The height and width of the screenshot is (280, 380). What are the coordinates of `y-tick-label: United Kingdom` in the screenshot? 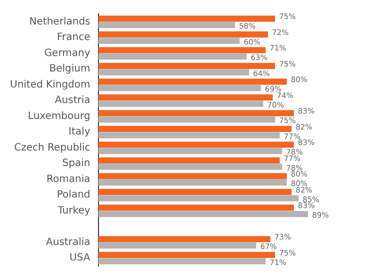 It's located at (50, 84).